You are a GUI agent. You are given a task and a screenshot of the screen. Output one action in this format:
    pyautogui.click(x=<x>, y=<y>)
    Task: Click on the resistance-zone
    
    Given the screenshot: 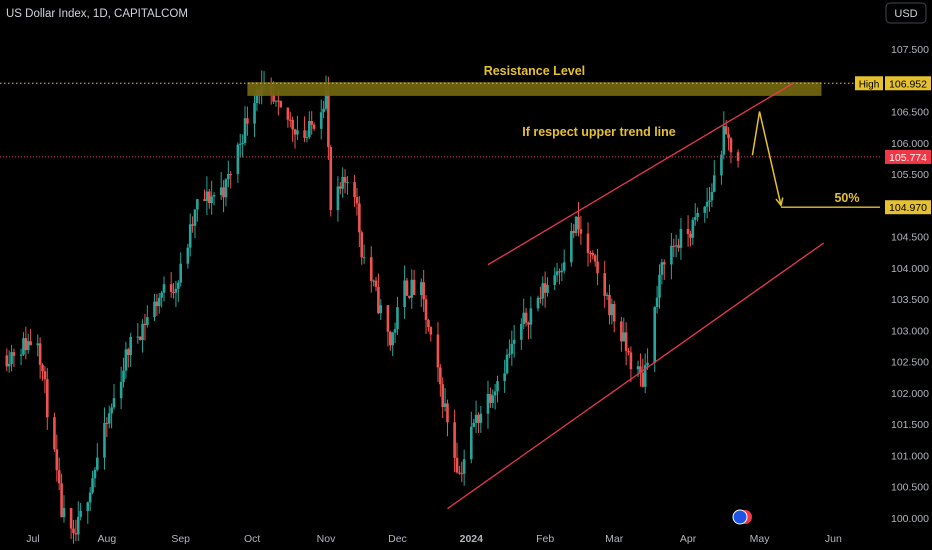 What is the action you would take?
    pyautogui.click(x=534, y=89)
    